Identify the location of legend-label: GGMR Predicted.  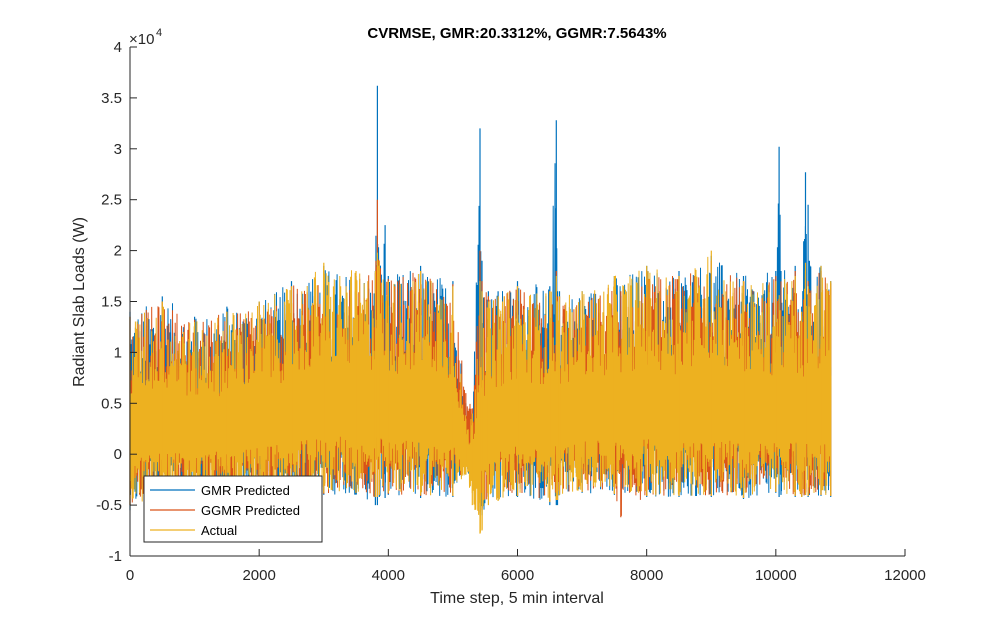
(250, 510).